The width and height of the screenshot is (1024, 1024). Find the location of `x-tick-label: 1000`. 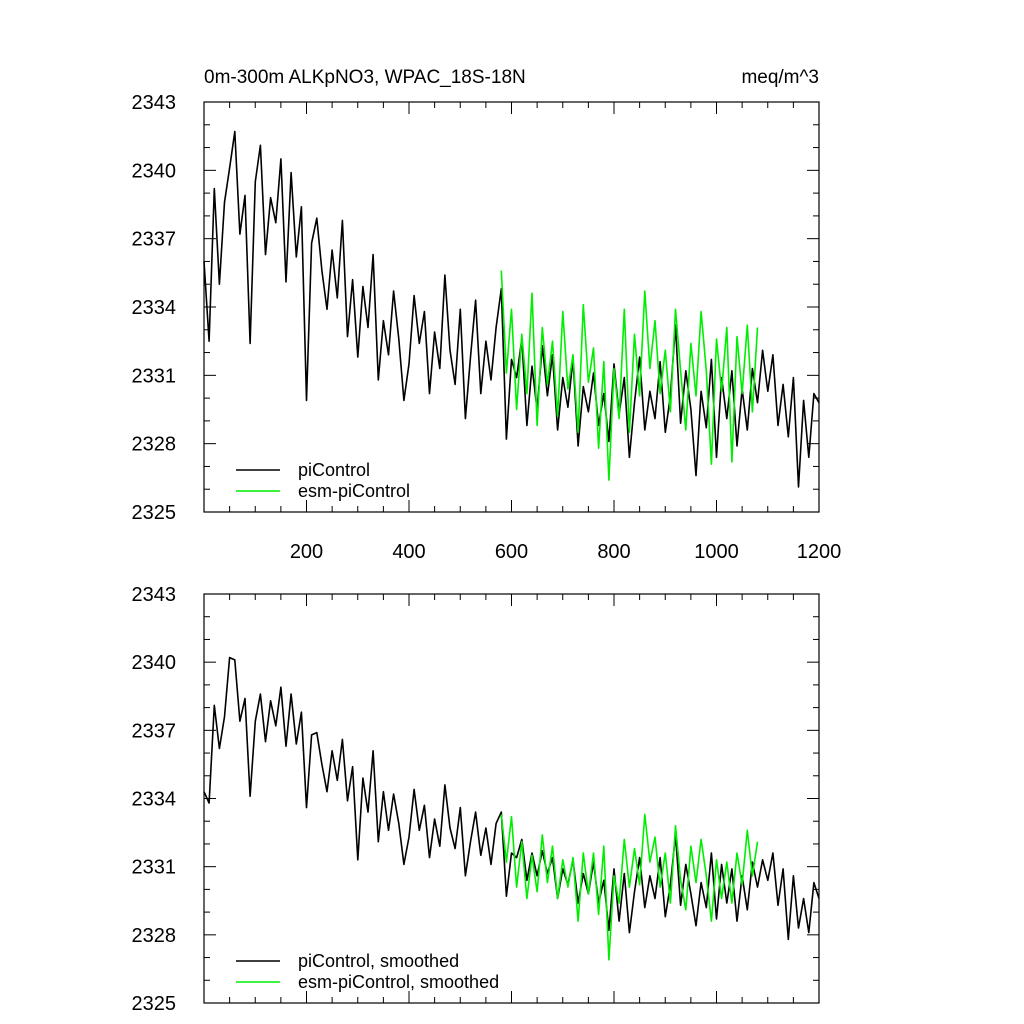

x-tick-label: 1000 is located at coordinates (716, 552).